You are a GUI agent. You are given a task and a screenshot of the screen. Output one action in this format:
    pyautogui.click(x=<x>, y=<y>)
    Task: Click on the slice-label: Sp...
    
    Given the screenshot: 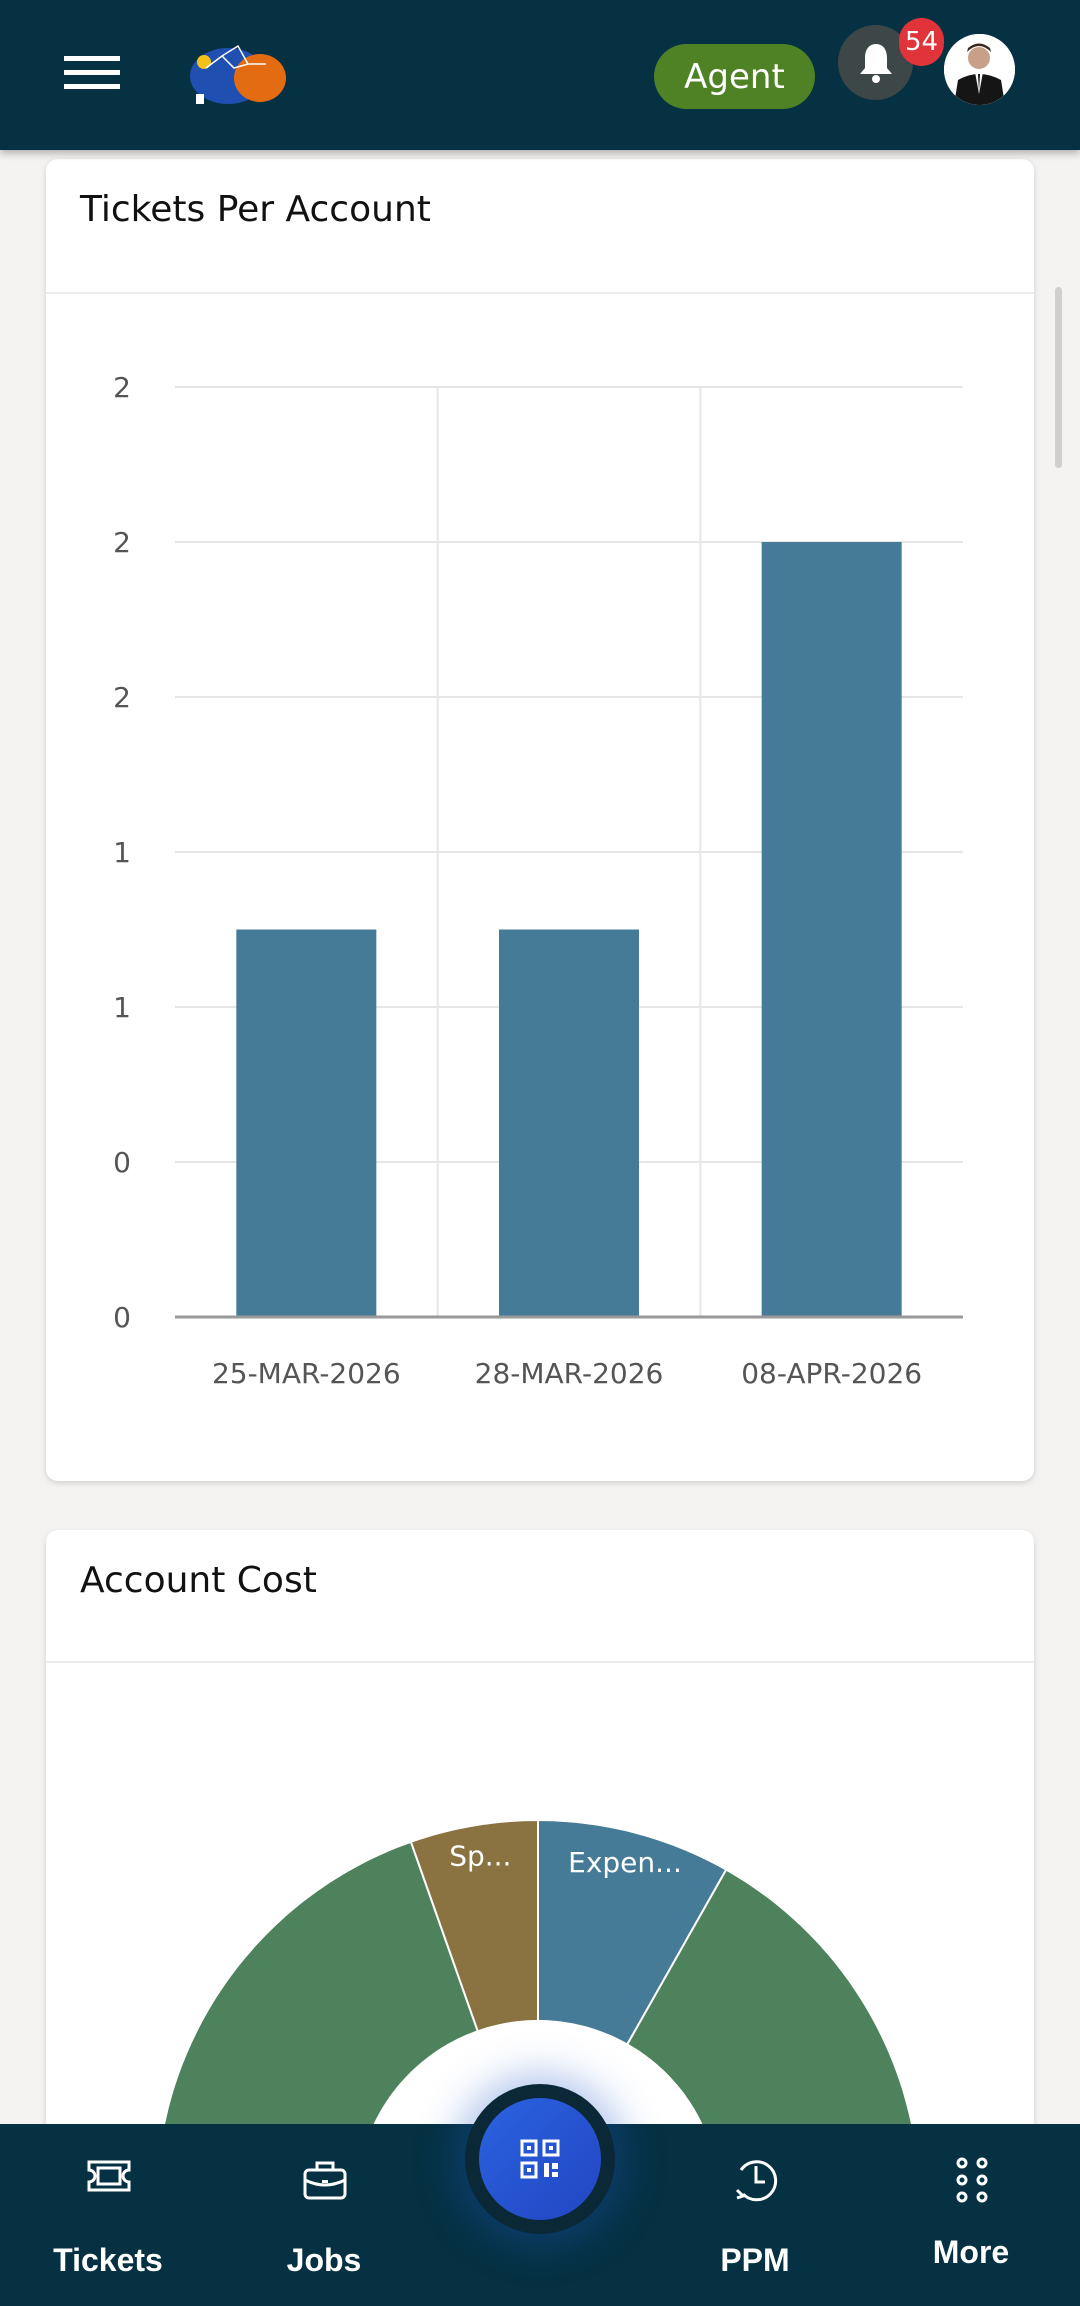 What is the action you would take?
    pyautogui.click(x=480, y=1855)
    